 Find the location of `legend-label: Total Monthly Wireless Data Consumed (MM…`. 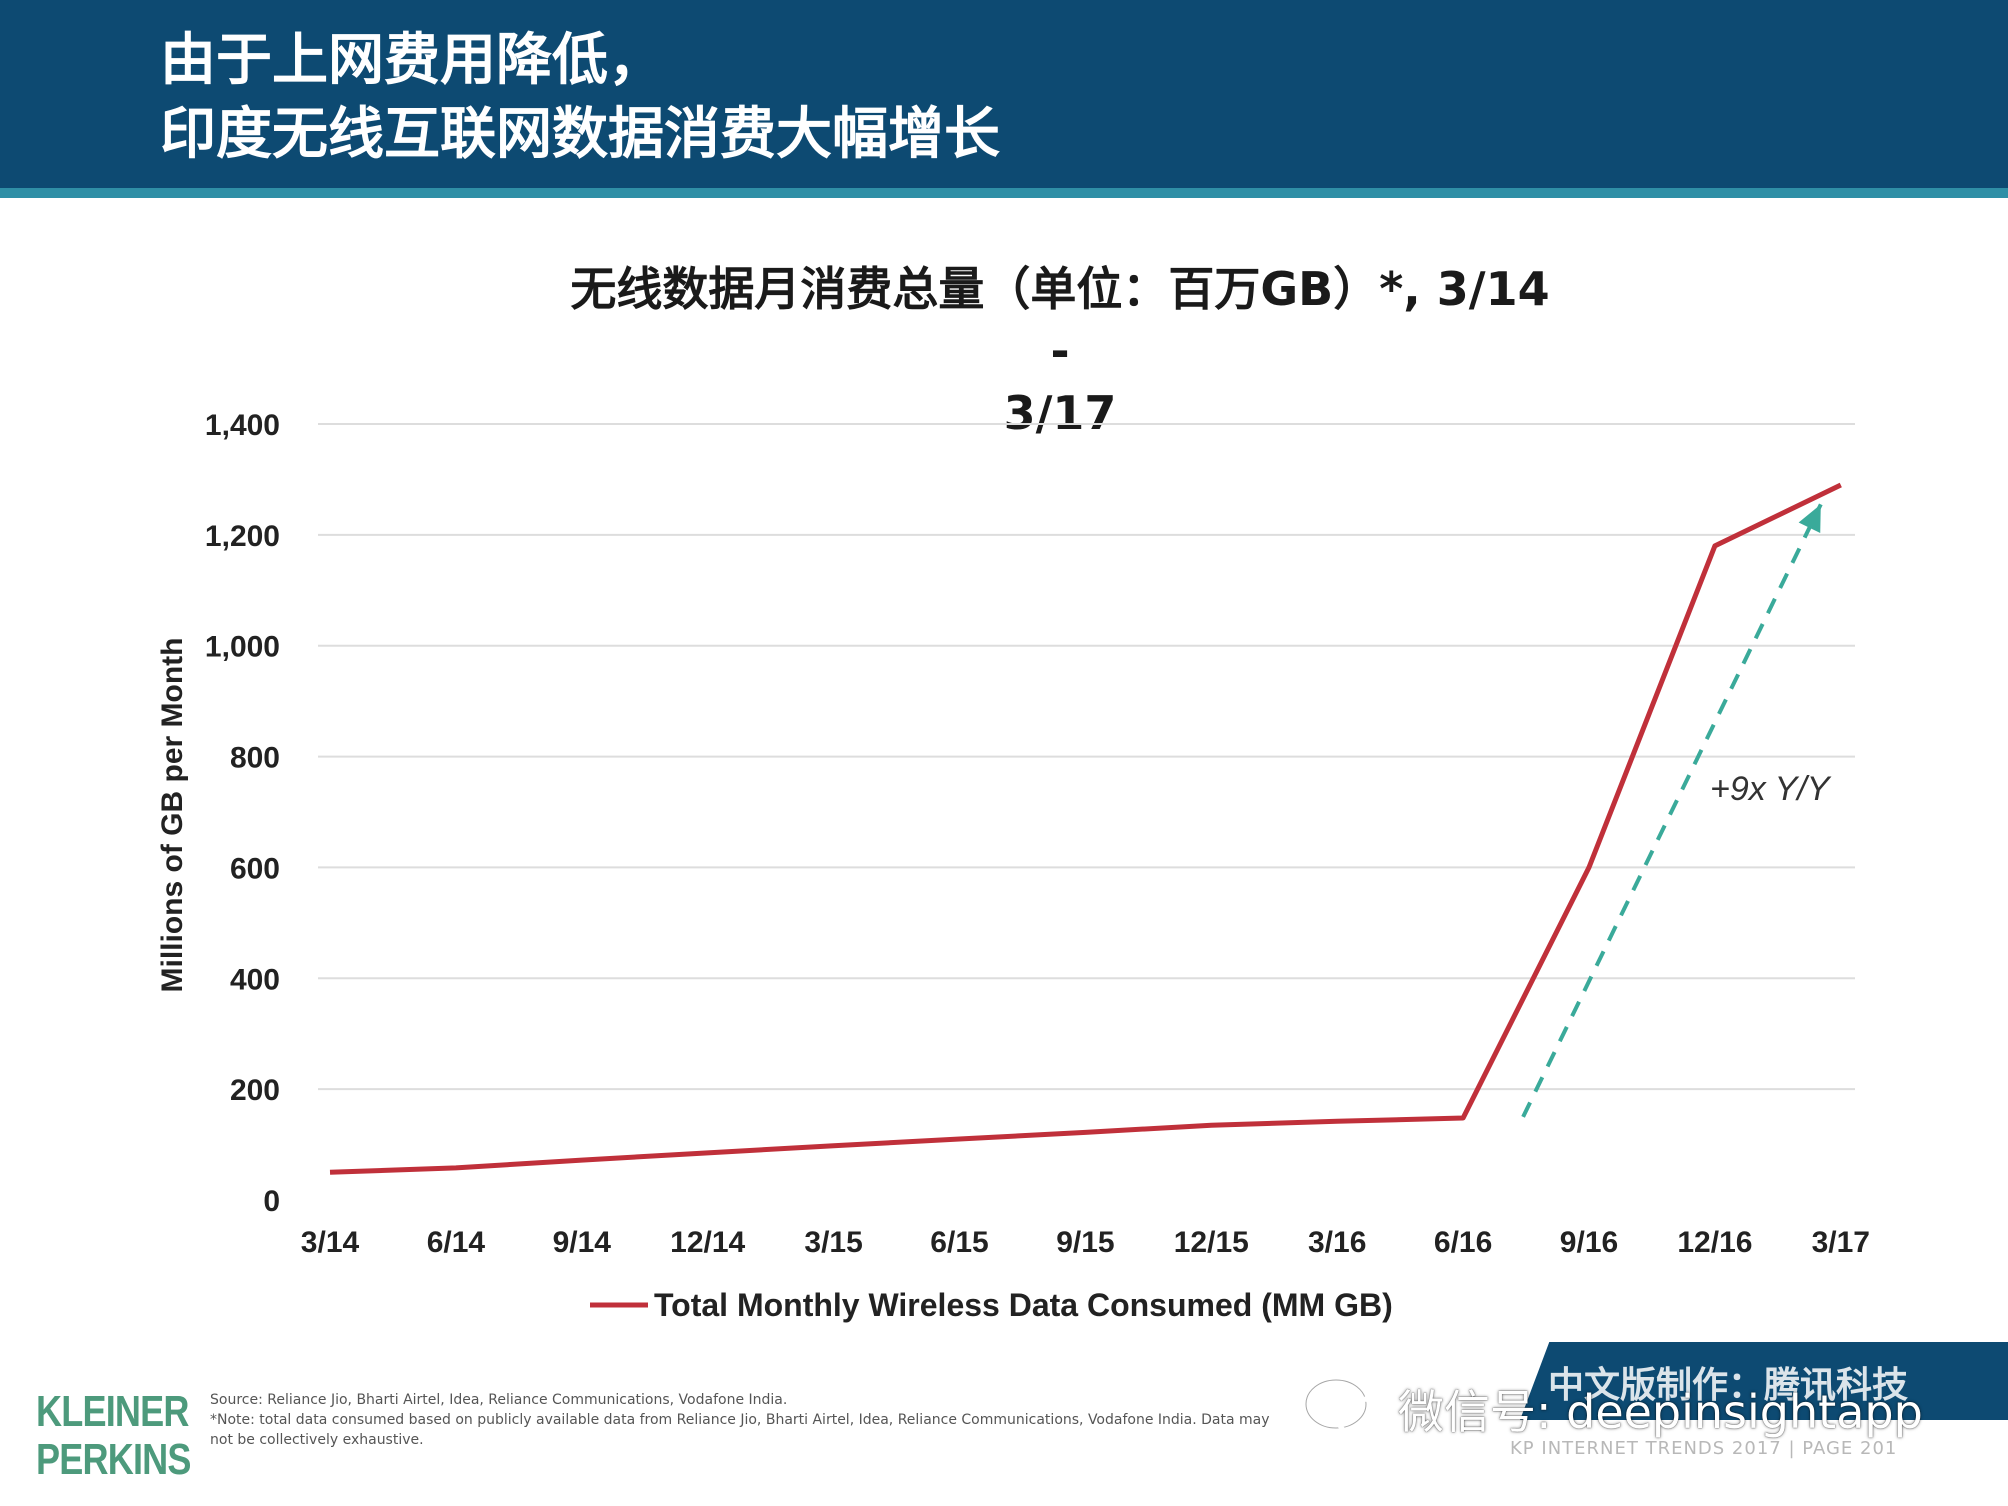

legend-label: Total Monthly Wireless Data Consumed (MM… is located at coordinates (1023, 1305).